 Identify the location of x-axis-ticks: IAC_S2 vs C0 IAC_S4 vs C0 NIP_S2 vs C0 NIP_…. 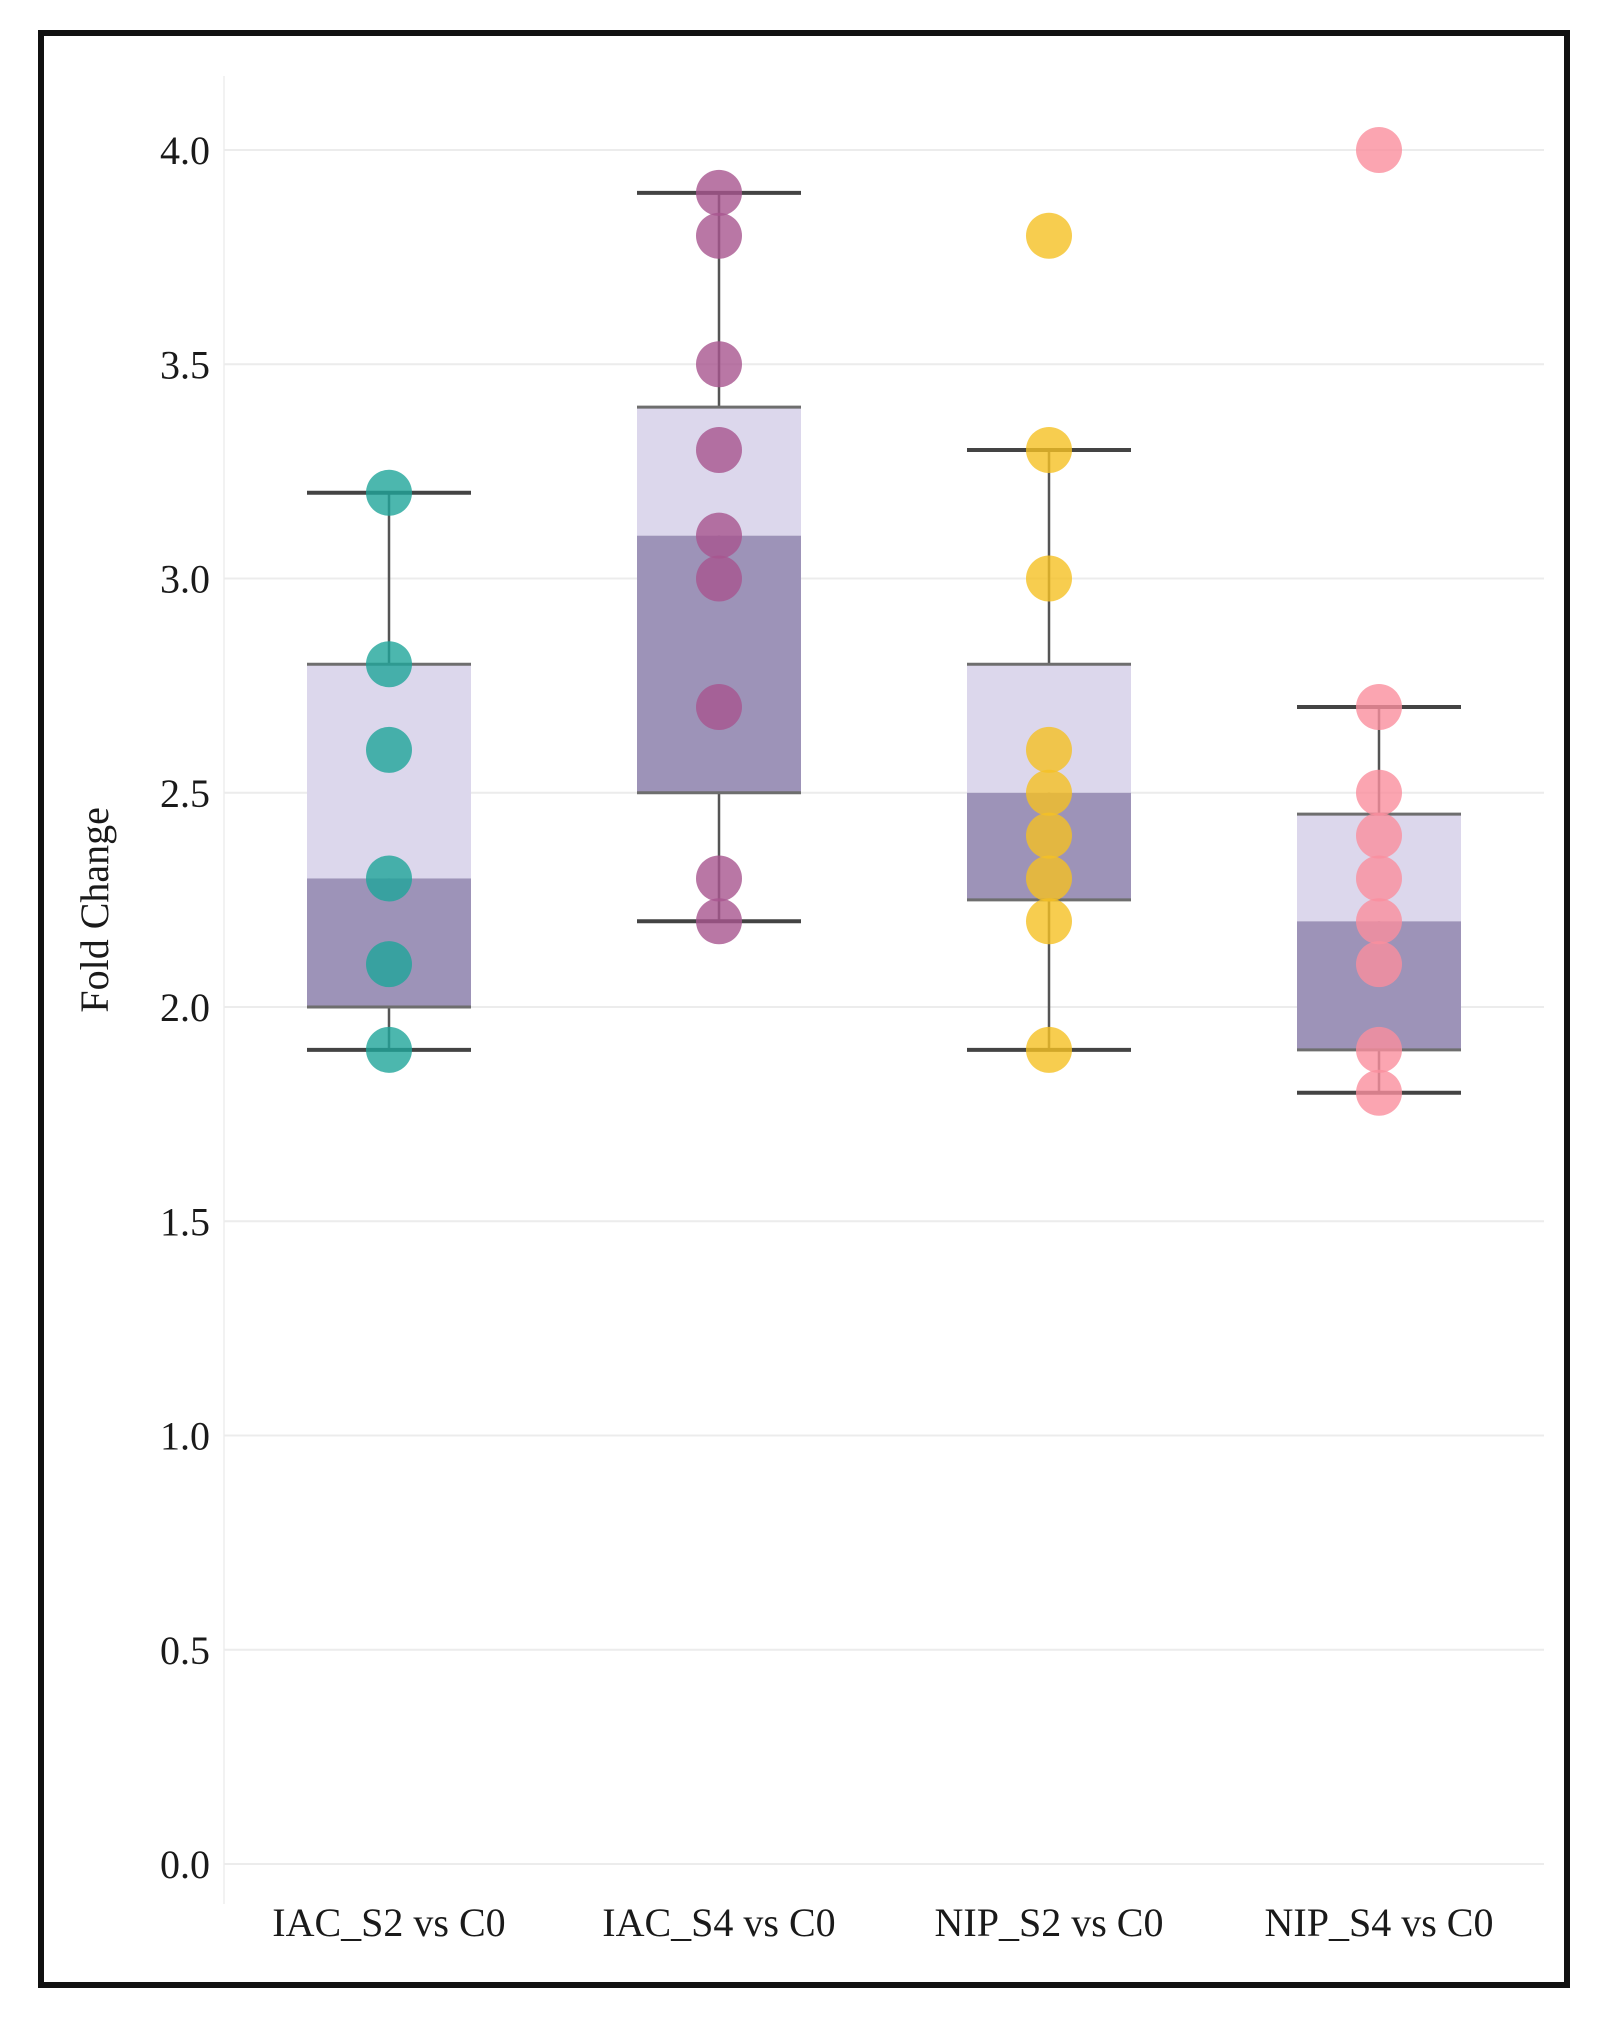
(882, 1922).